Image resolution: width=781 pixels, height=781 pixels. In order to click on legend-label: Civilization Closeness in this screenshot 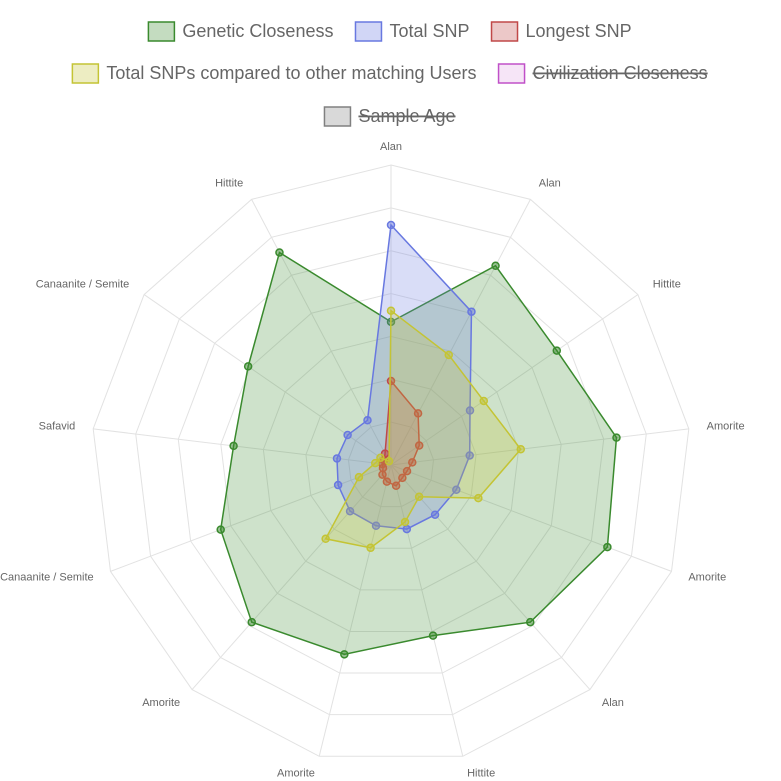, I will do `click(620, 73)`.